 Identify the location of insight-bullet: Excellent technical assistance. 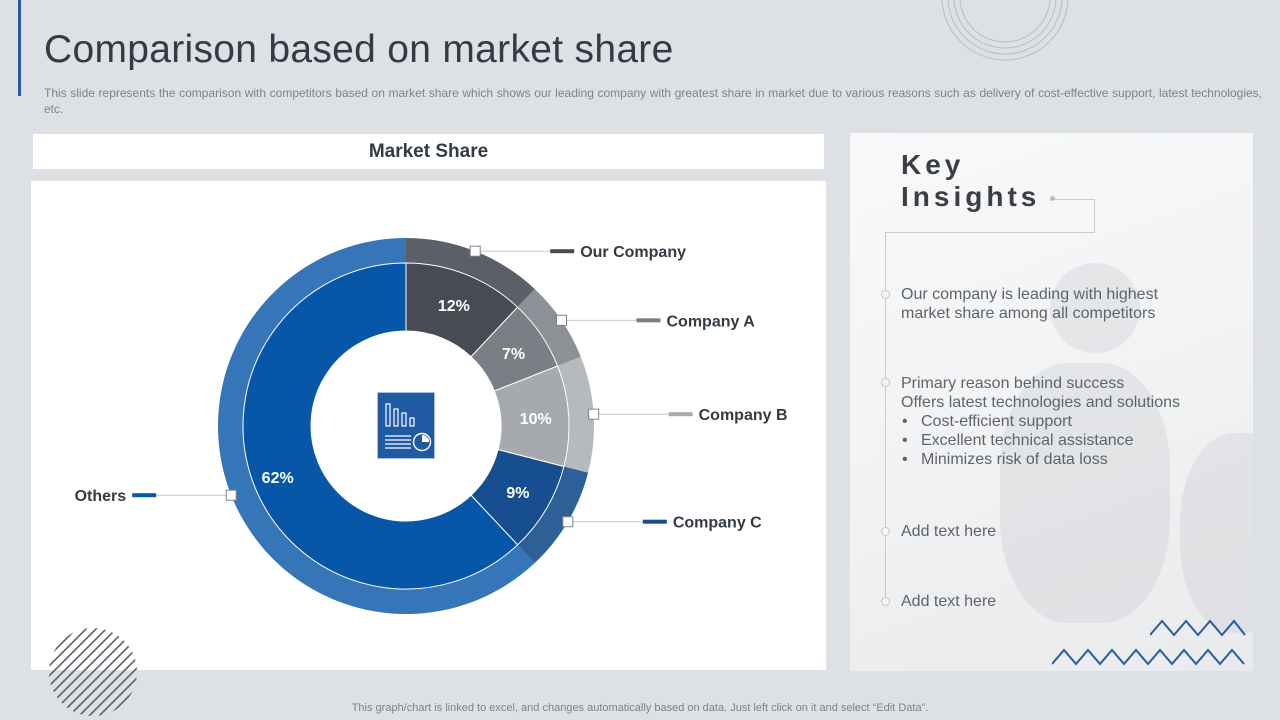
(1071, 440).